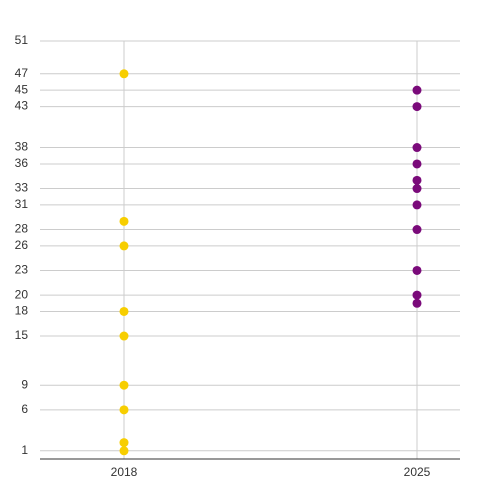  Describe the element at coordinates (22, 106) in the screenshot. I see `y-tick-label: 43` at that location.